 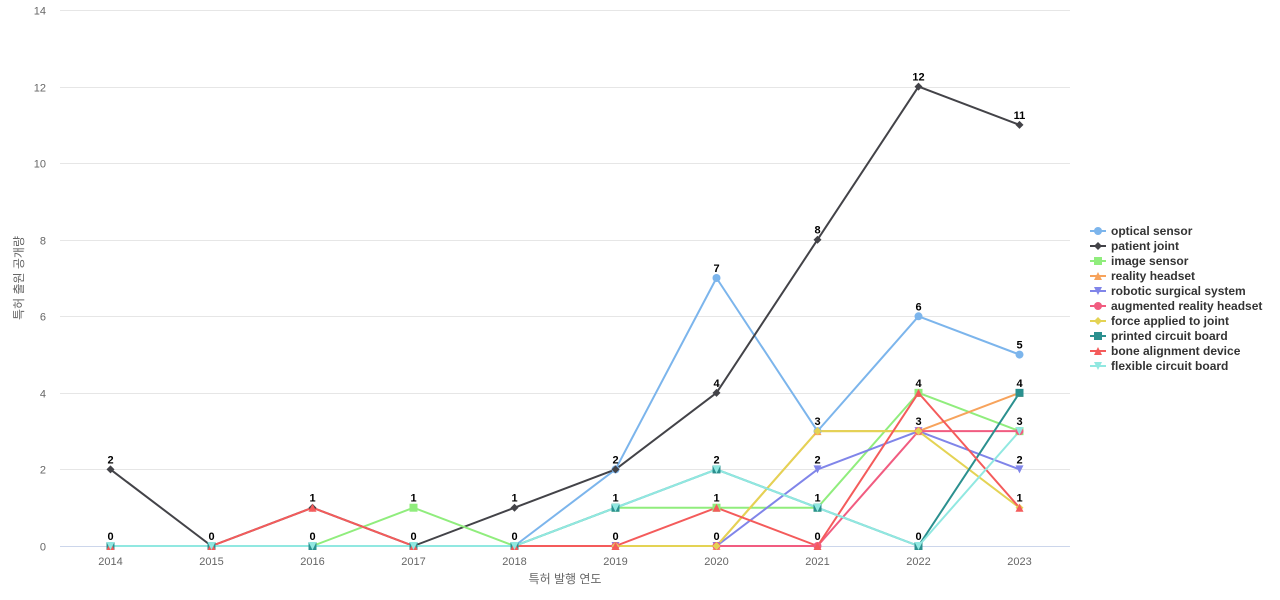 What do you see at coordinates (43, 395) in the screenshot?
I see `y-tick-label: 4` at bounding box center [43, 395].